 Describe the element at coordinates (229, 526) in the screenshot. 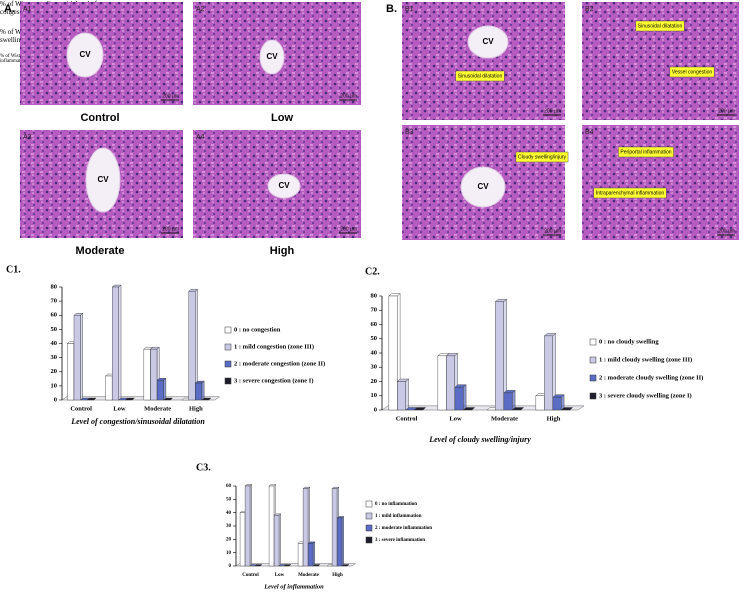

I see `y-tick-label: 30` at that location.